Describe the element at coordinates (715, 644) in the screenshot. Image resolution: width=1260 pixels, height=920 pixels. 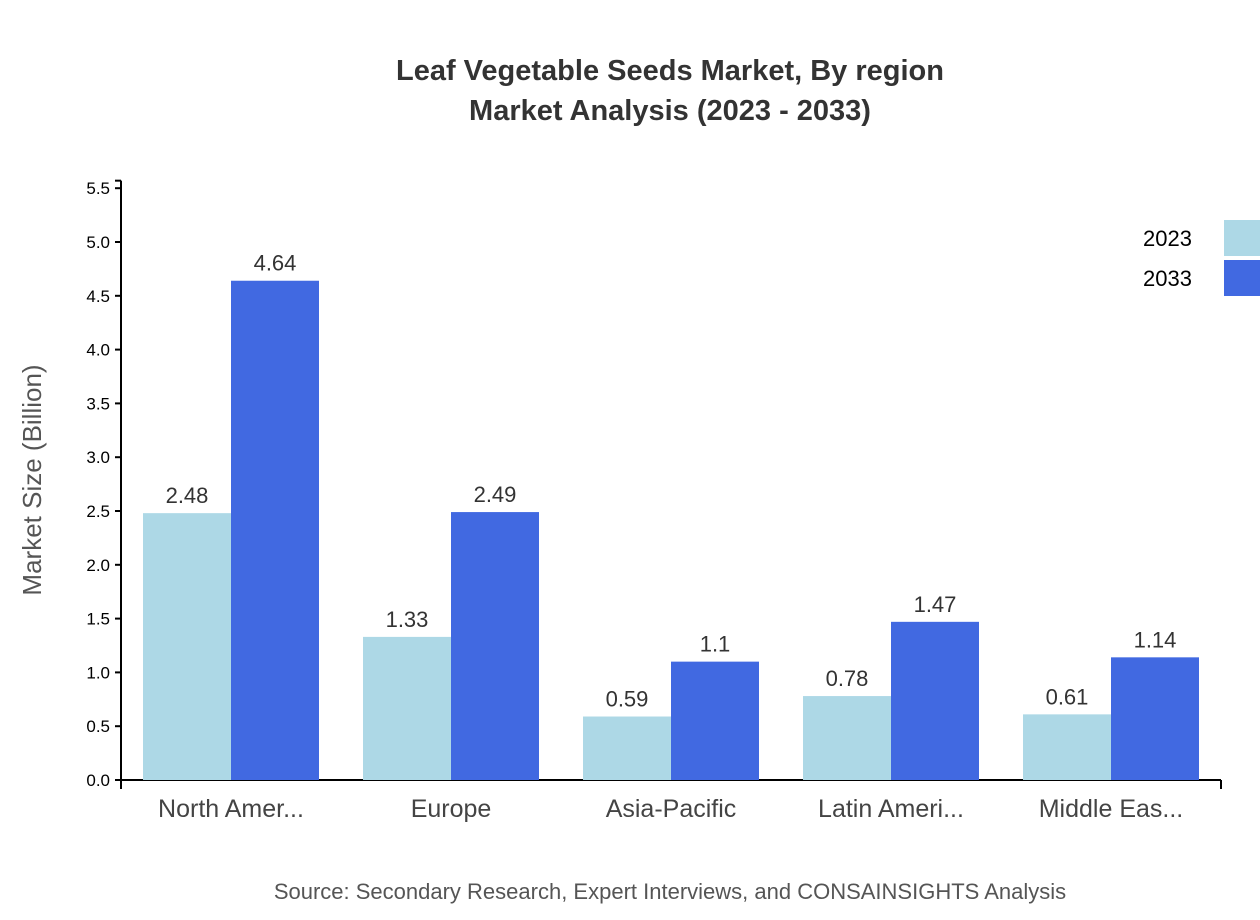
I see `data-label: 1.1` at that location.